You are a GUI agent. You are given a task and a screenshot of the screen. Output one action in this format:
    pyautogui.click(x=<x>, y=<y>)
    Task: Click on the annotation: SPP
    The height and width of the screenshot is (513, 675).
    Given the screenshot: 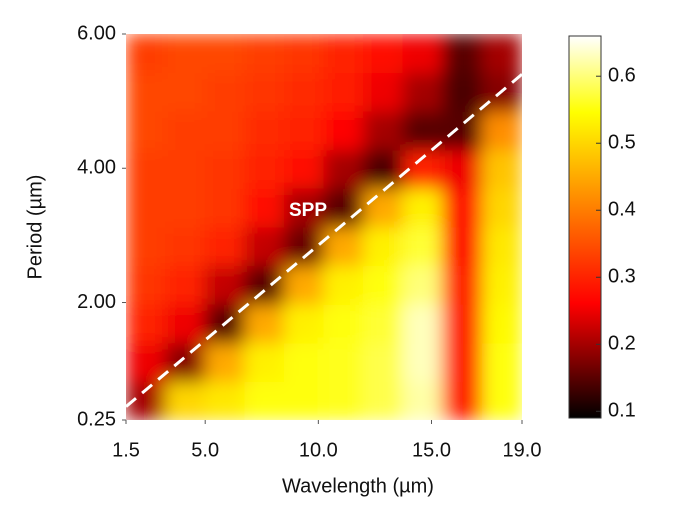 What is the action you would take?
    pyautogui.click(x=308, y=210)
    